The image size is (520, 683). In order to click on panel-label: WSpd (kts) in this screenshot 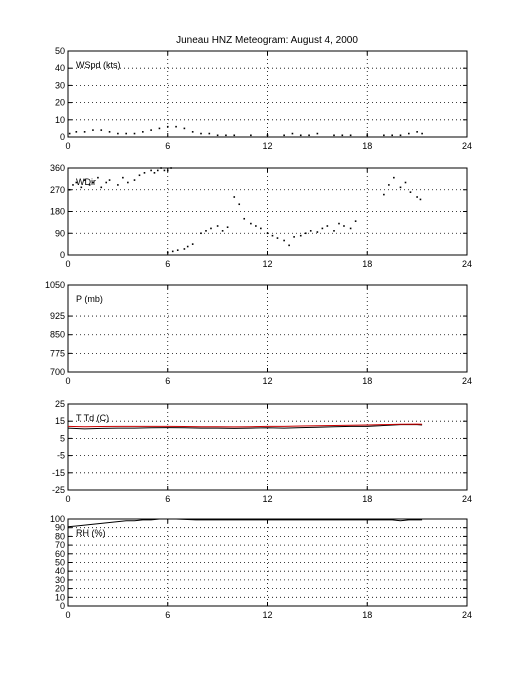, I will do `click(98, 65)`.